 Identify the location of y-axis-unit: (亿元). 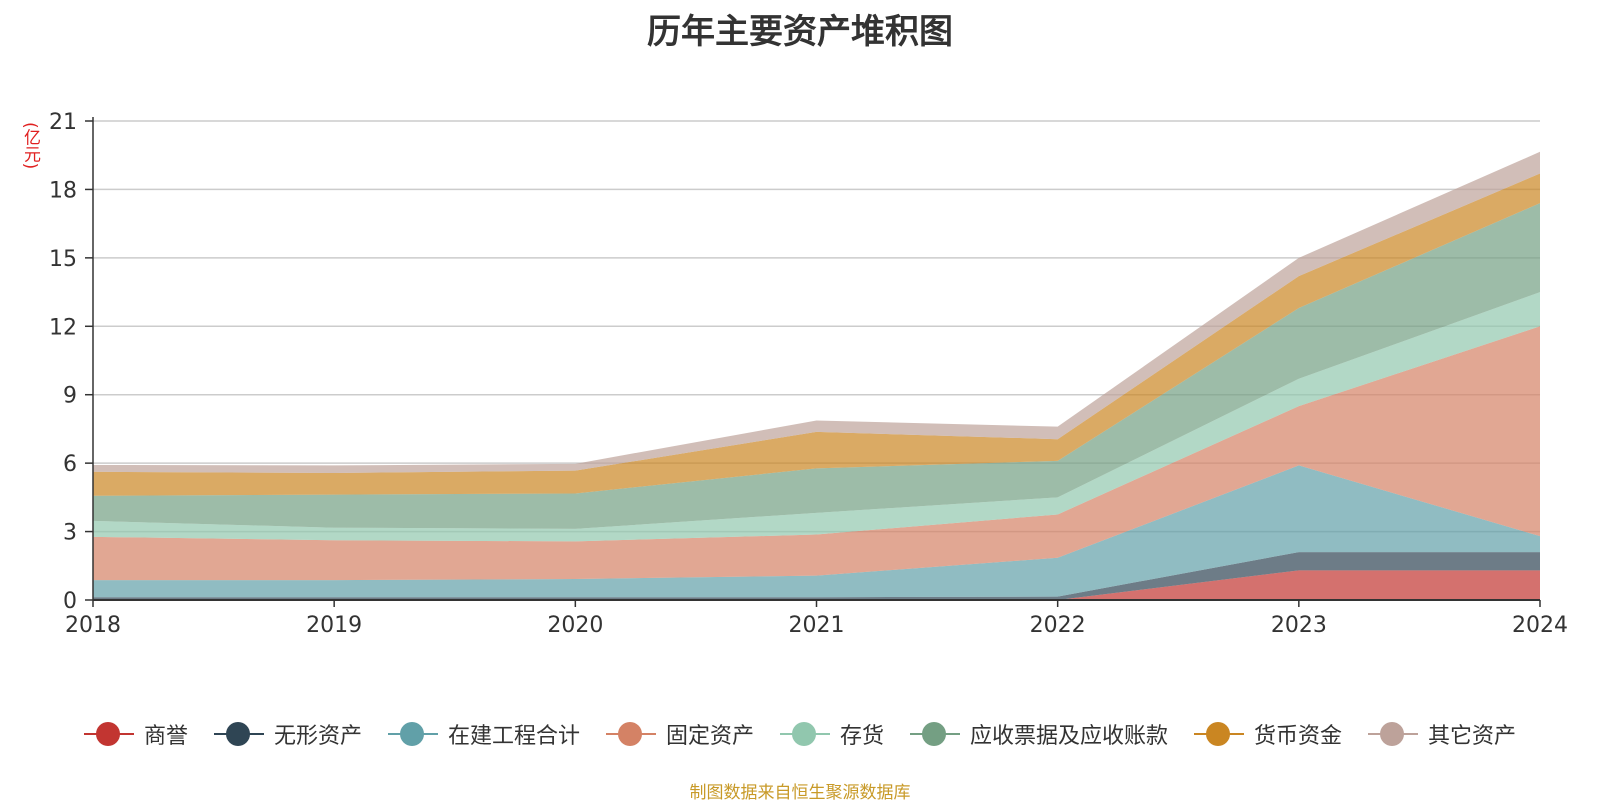
(30, 146).